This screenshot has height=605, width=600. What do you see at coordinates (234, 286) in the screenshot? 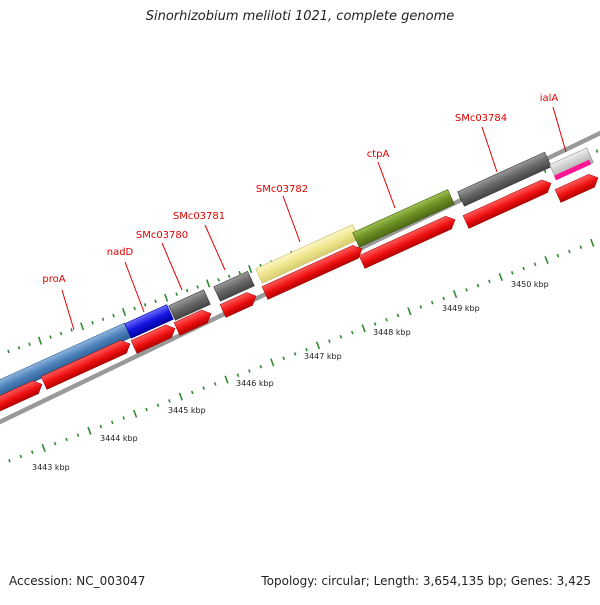
I see `SMc03781-block` at bounding box center [234, 286].